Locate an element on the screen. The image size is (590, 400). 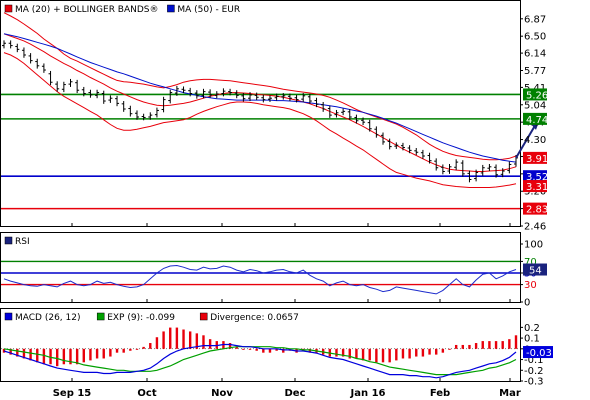
month-label: Sep 15 is located at coordinates (72, 393).